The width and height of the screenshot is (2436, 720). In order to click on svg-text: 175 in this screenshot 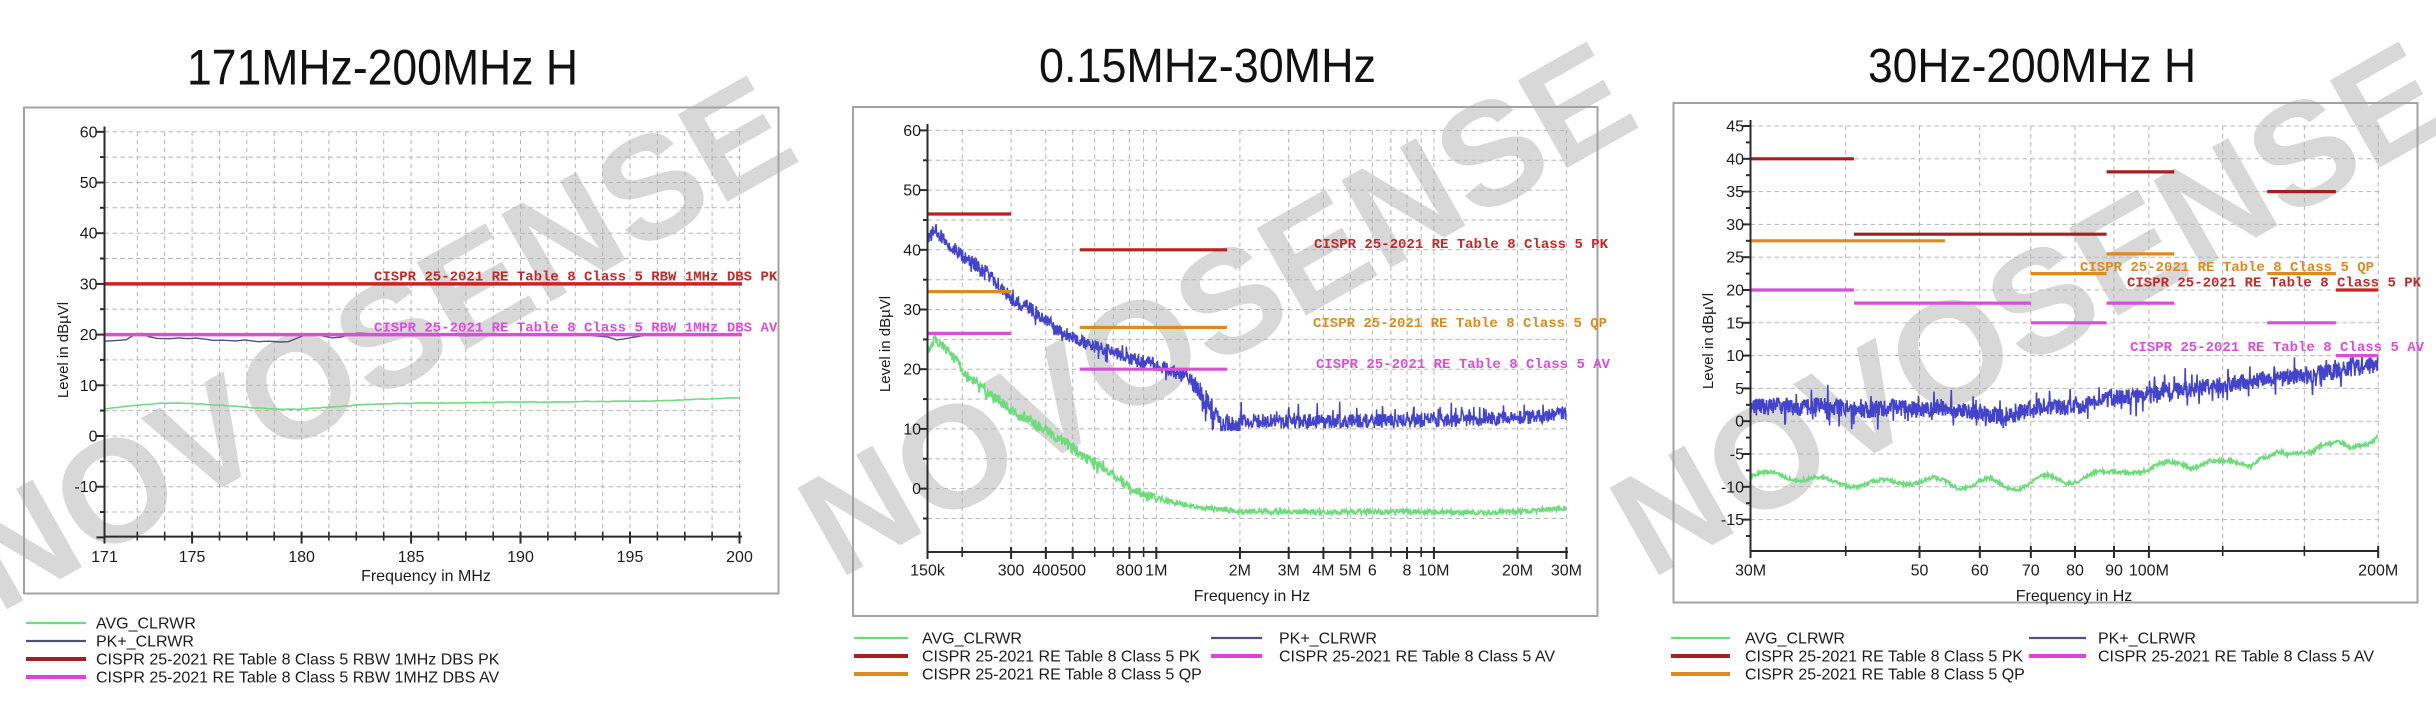, I will do `click(192, 557)`.